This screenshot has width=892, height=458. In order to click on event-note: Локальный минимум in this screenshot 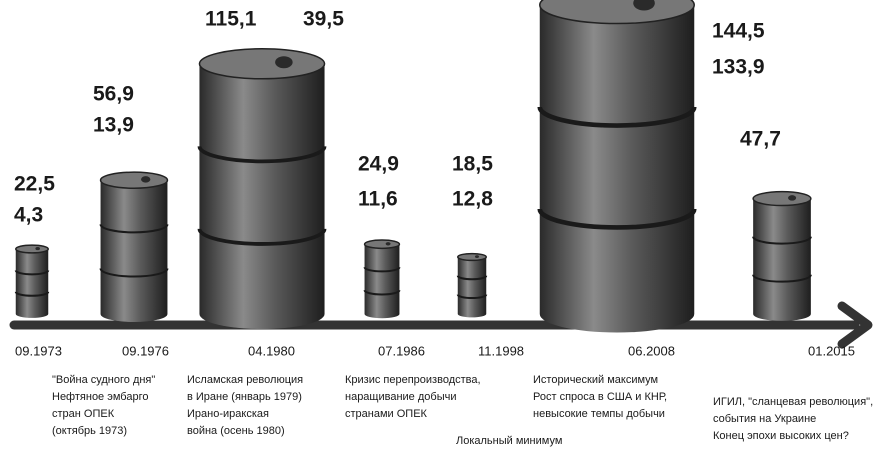, I will do `click(509, 441)`.